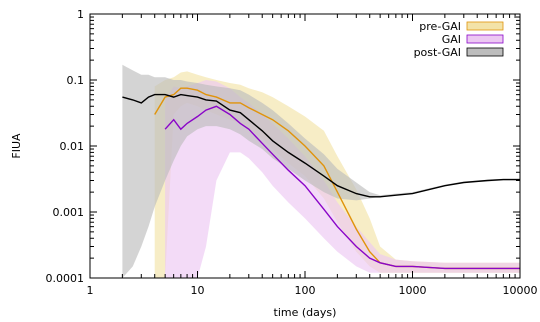 Image resolution: width=540 pixels, height=322 pixels. What do you see at coordinates (72, 146) in the screenshot?
I see `y-tick-label: 0.01` at bounding box center [72, 146].